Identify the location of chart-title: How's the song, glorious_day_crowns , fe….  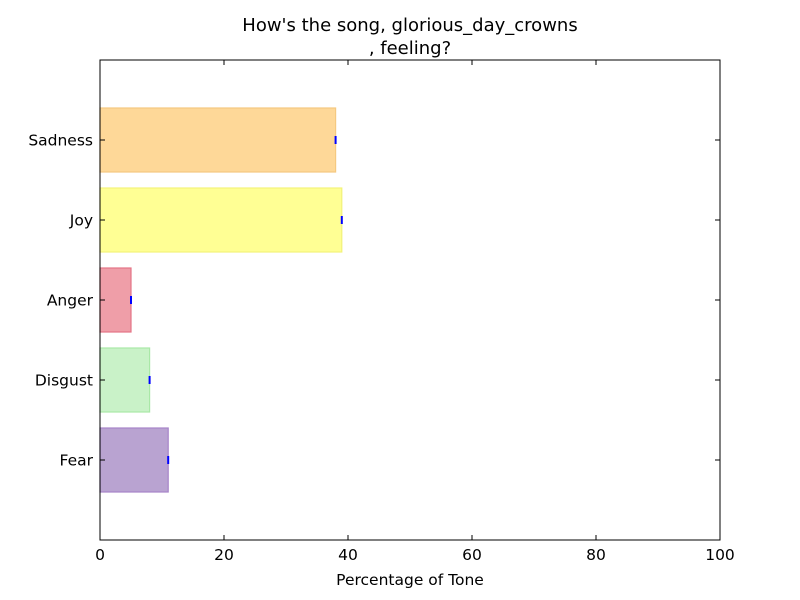
(409, 37).